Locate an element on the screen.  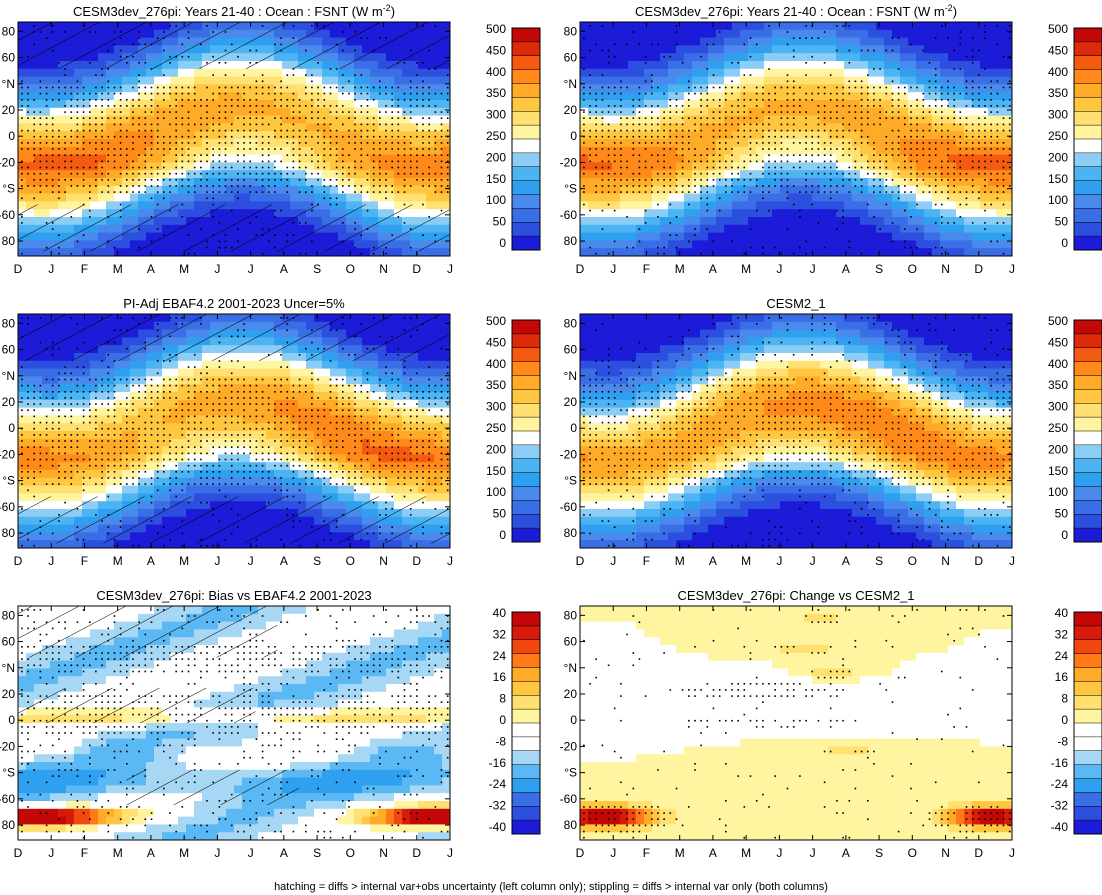
colorbar-label: 50 is located at coordinates (500, 222).